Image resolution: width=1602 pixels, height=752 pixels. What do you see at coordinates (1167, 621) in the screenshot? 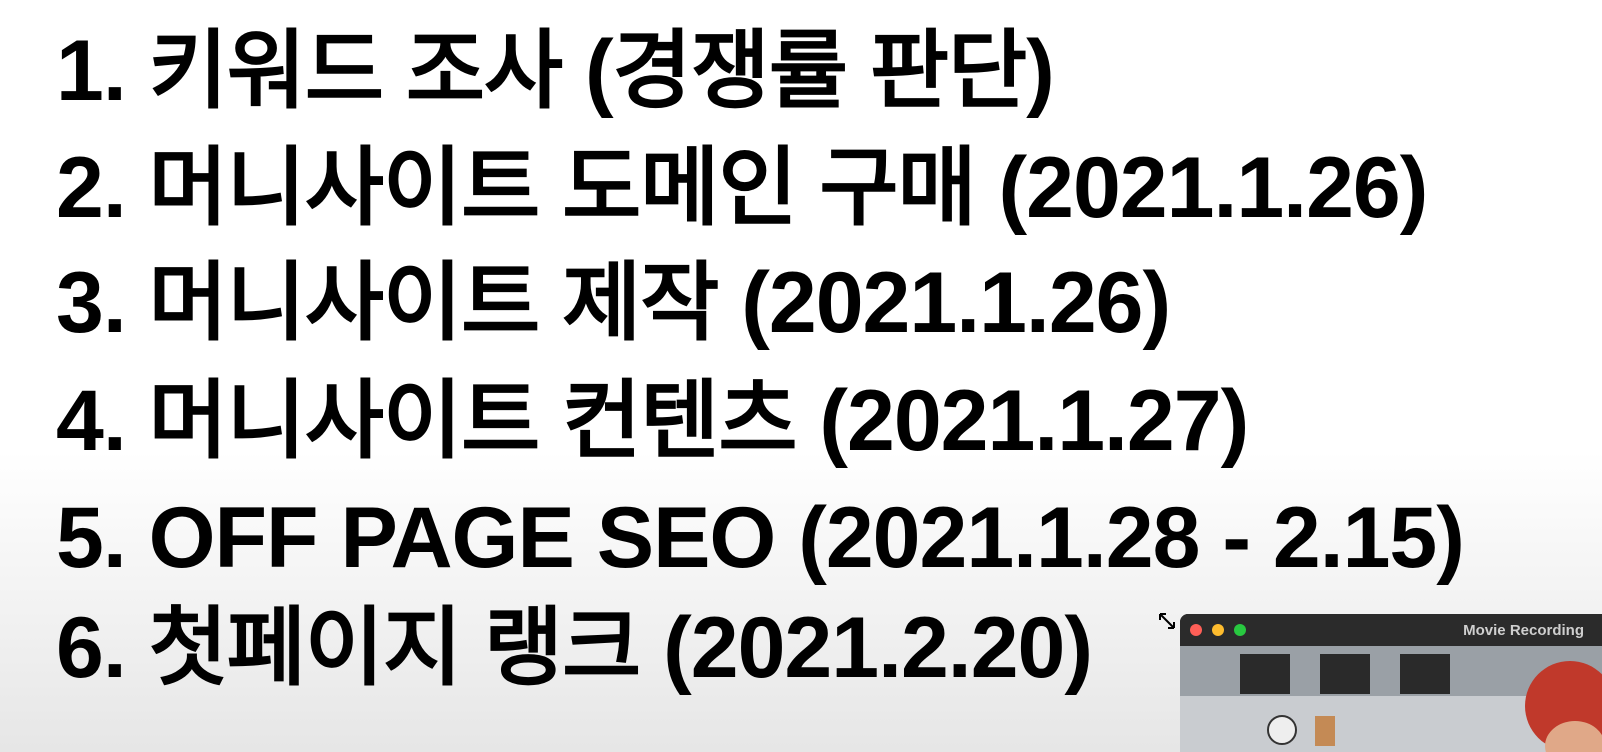
I see `resize-cursor` at bounding box center [1167, 621].